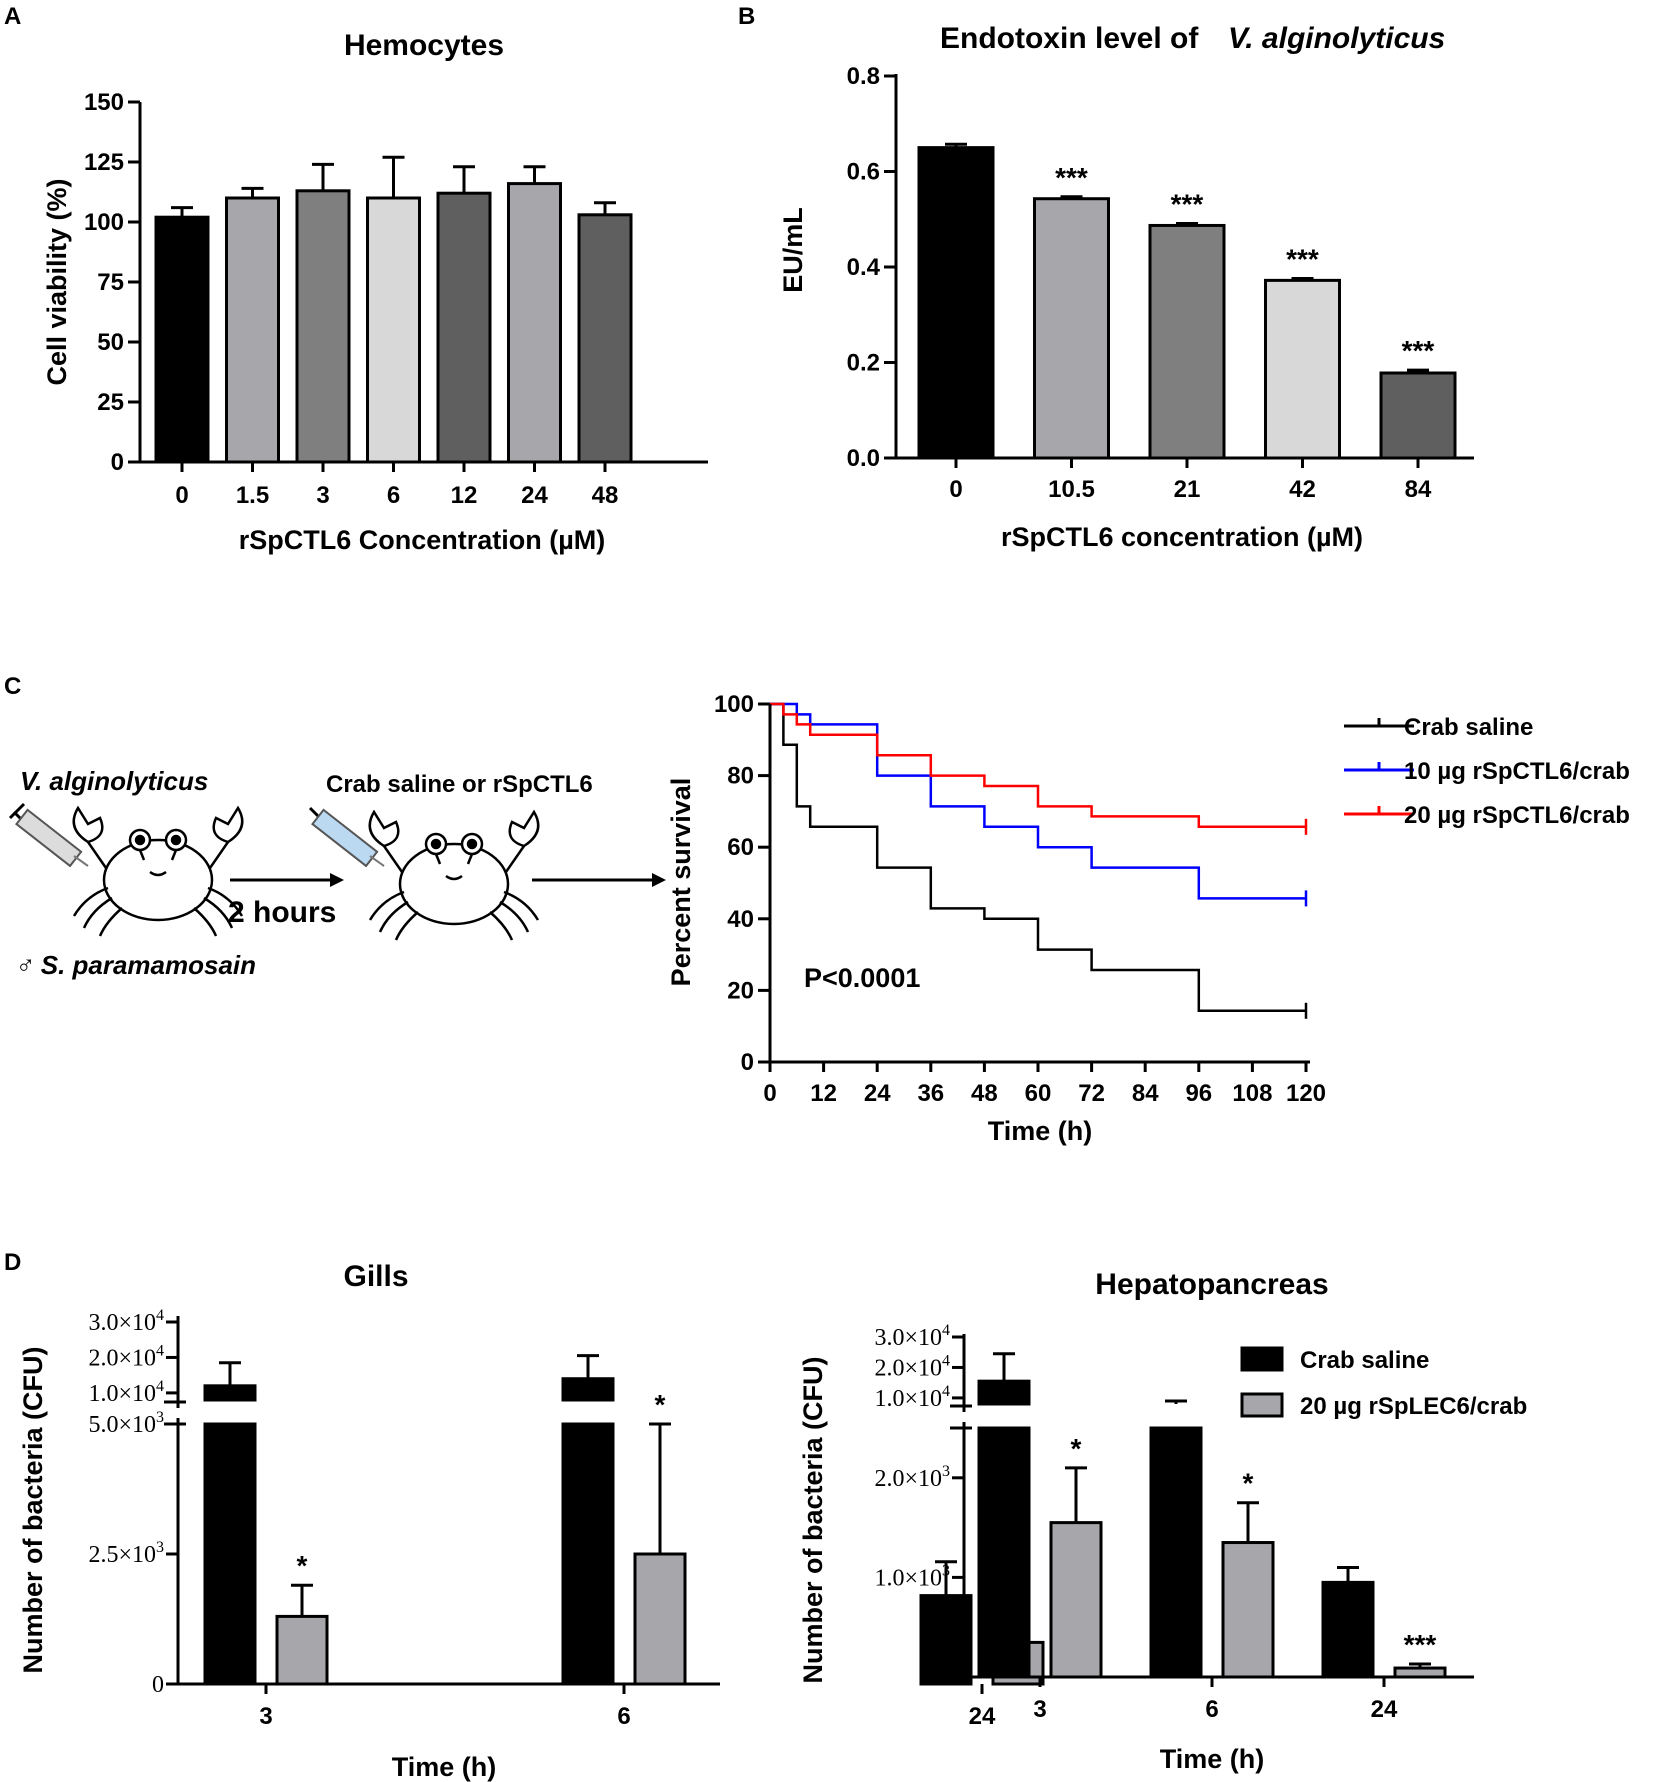 This screenshot has width=1654, height=1782. What do you see at coordinates (1190, 480) in the screenshot?
I see `panel-b-xticks: 0 10.5 21 42 84` at bounding box center [1190, 480].